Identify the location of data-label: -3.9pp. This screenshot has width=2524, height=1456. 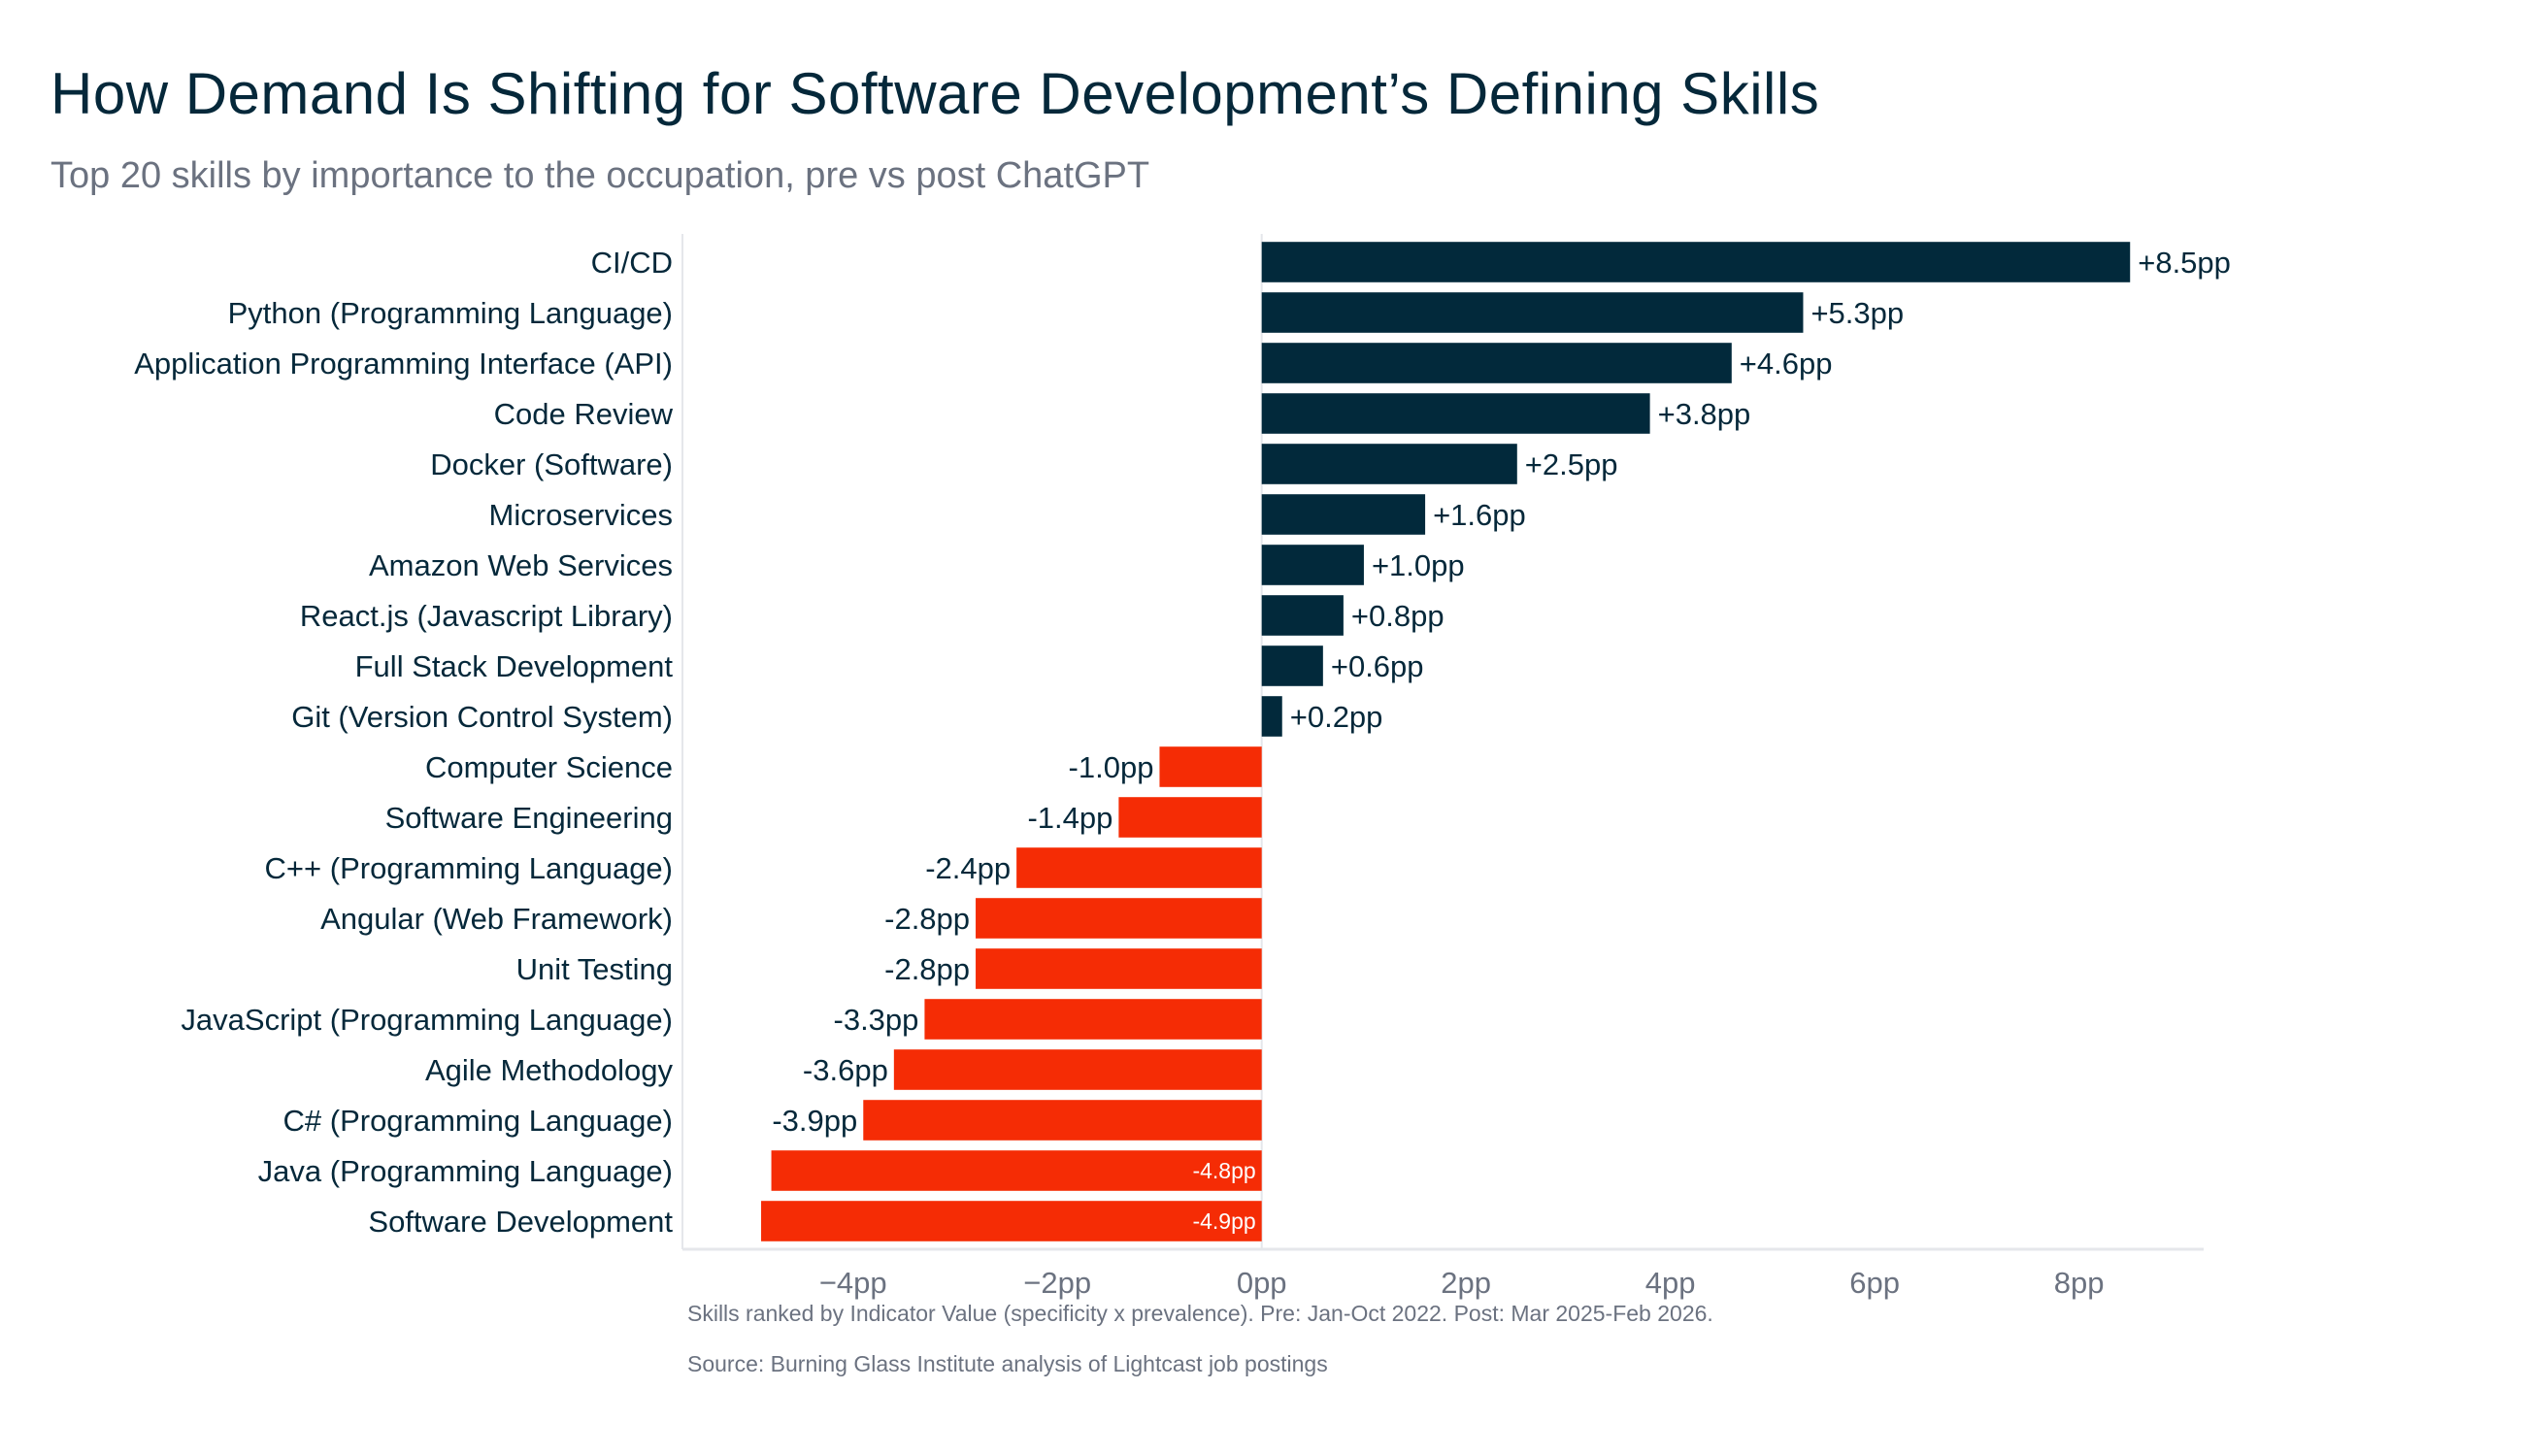
(814, 1121).